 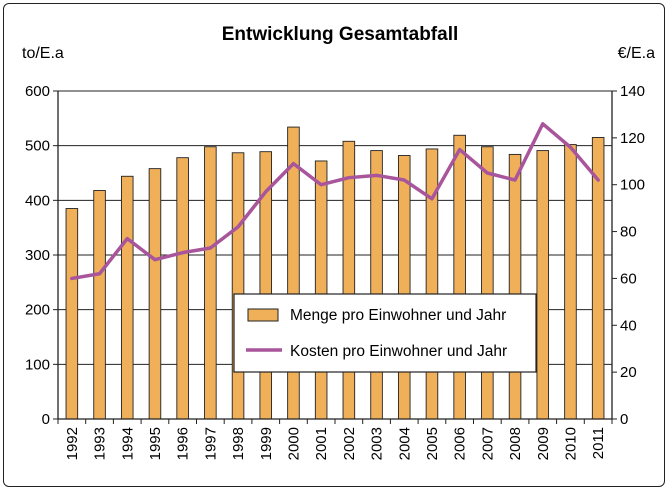 I want to click on x-tick-label: 1992, so click(x=72, y=443).